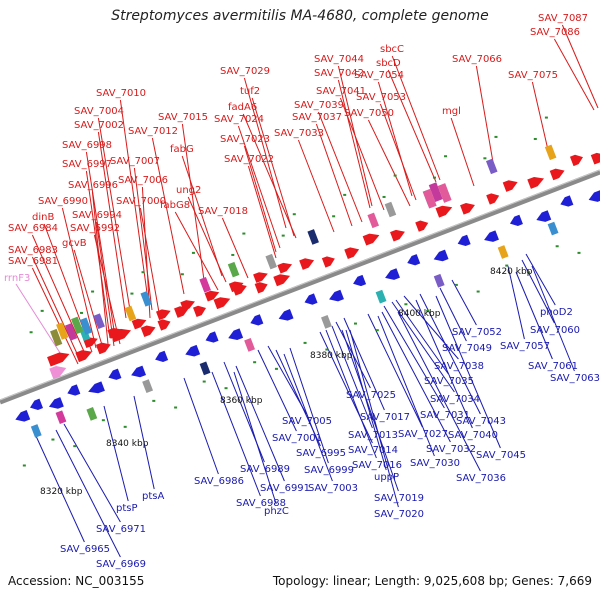 This screenshot has width=600, height=600. What do you see at coordinates (87, 145) in the screenshot?
I see `forward-gene-label: SAV_6998` at bounding box center [87, 145].